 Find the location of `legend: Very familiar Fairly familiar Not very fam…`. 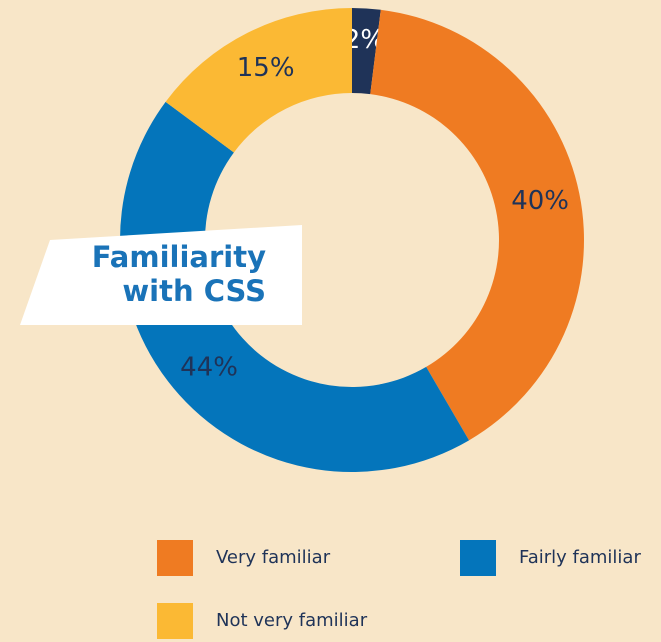

legend: Very familiar Fairly familiar Not very fam… is located at coordinates (399, 589).